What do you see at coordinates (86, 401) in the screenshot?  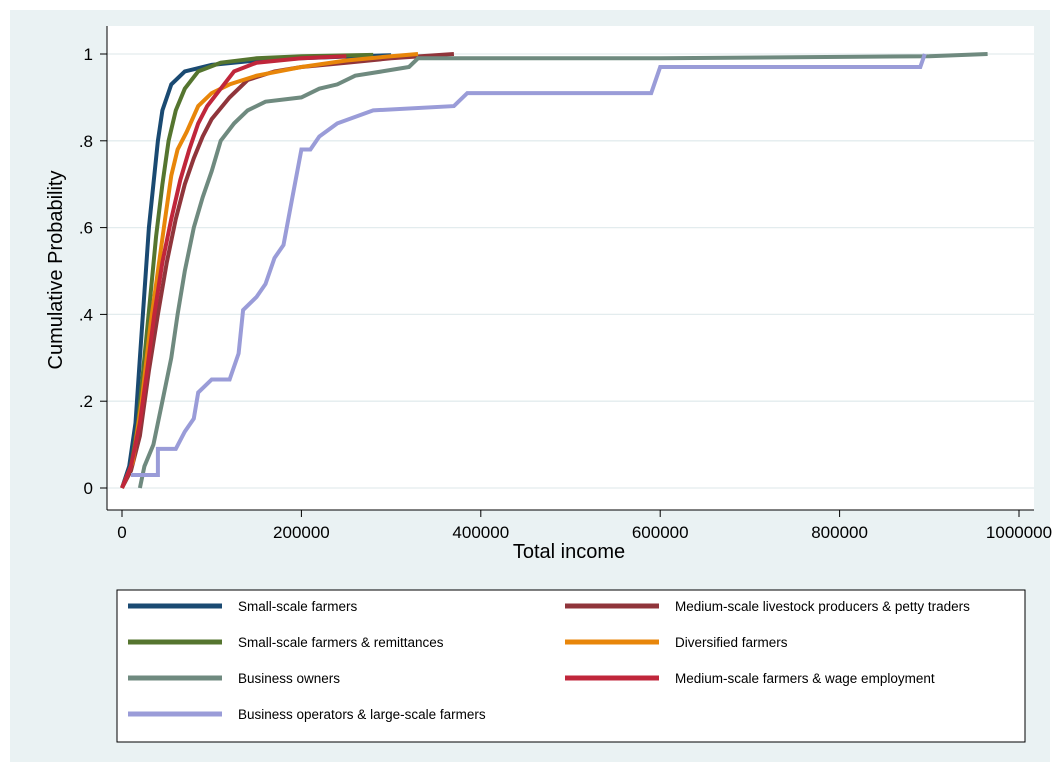 I see `y-tick-label-1: .2` at bounding box center [86, 401].